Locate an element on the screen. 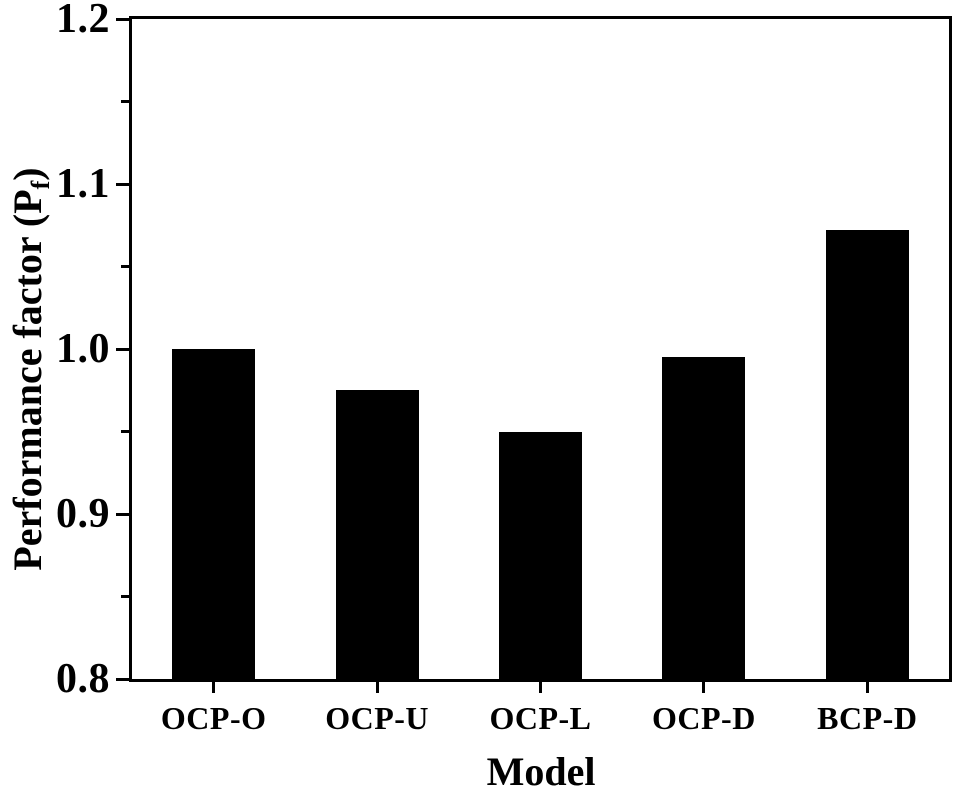  bar-ocp-l is located at coordinates (540, 555).